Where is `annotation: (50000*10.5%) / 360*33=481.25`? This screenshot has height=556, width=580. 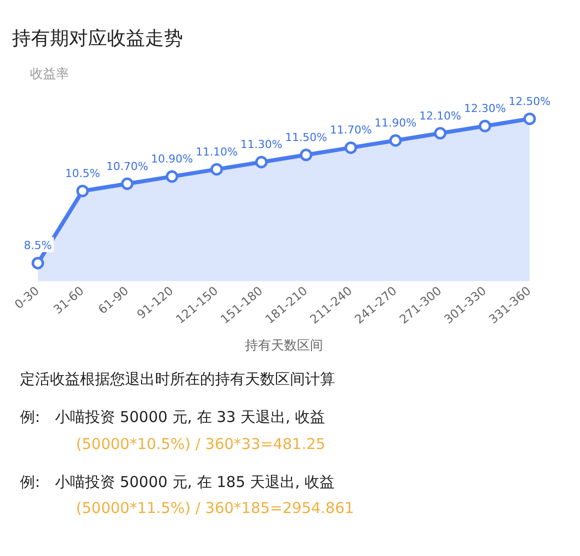 annotation: (50000*10.5%) / 360*33=481.25 is located at coordinates (200, 444).